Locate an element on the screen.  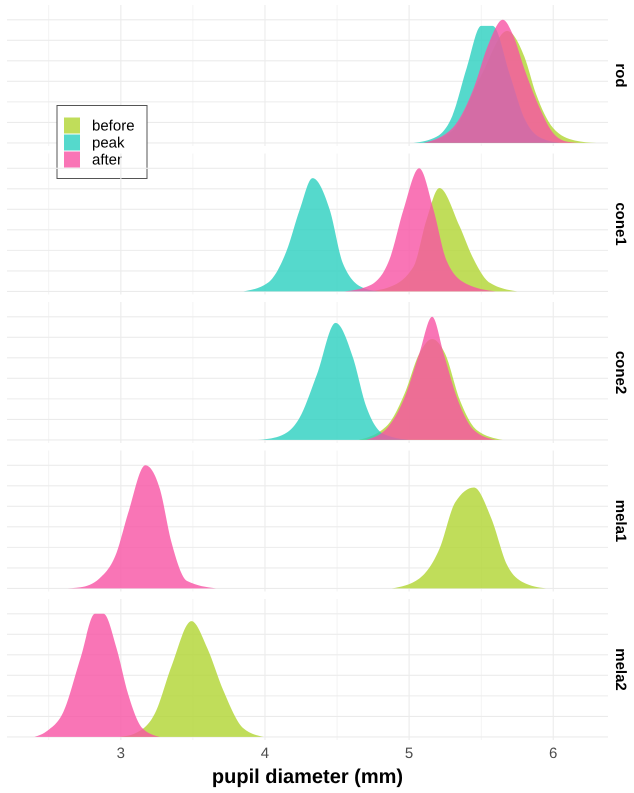
x-tick-label: 4 is located at coordinates (265, 753).